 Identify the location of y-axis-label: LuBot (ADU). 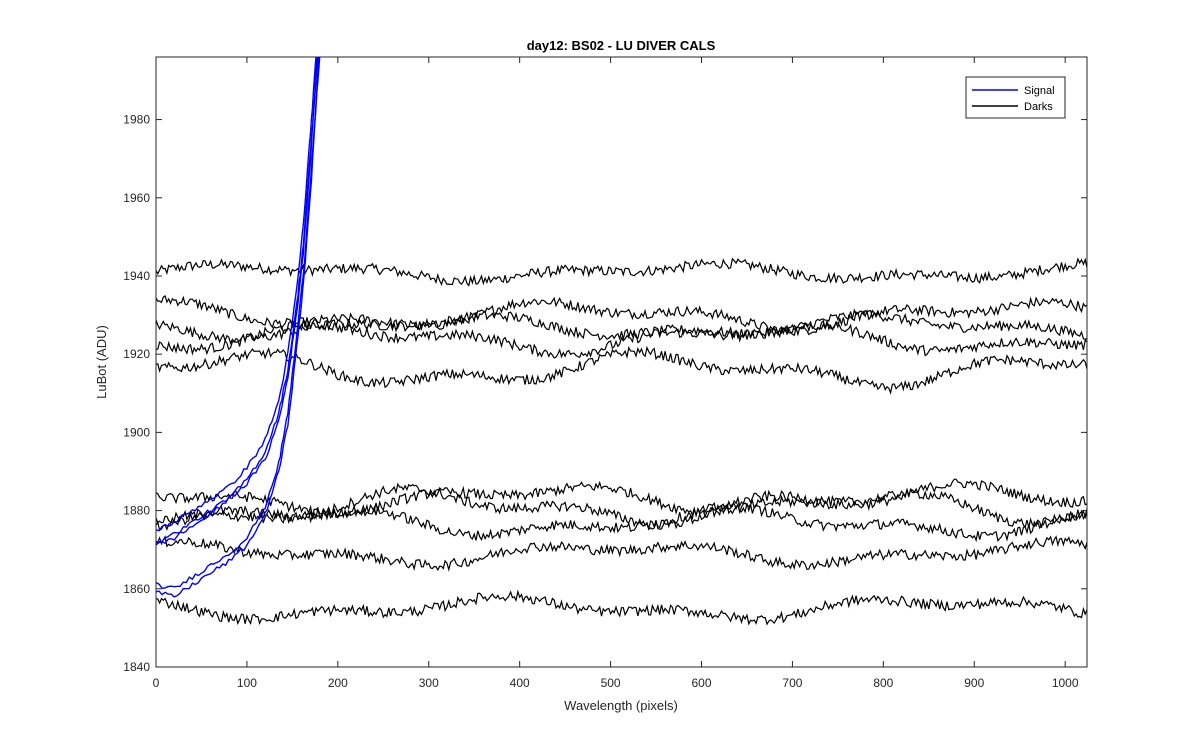
(101, 362).